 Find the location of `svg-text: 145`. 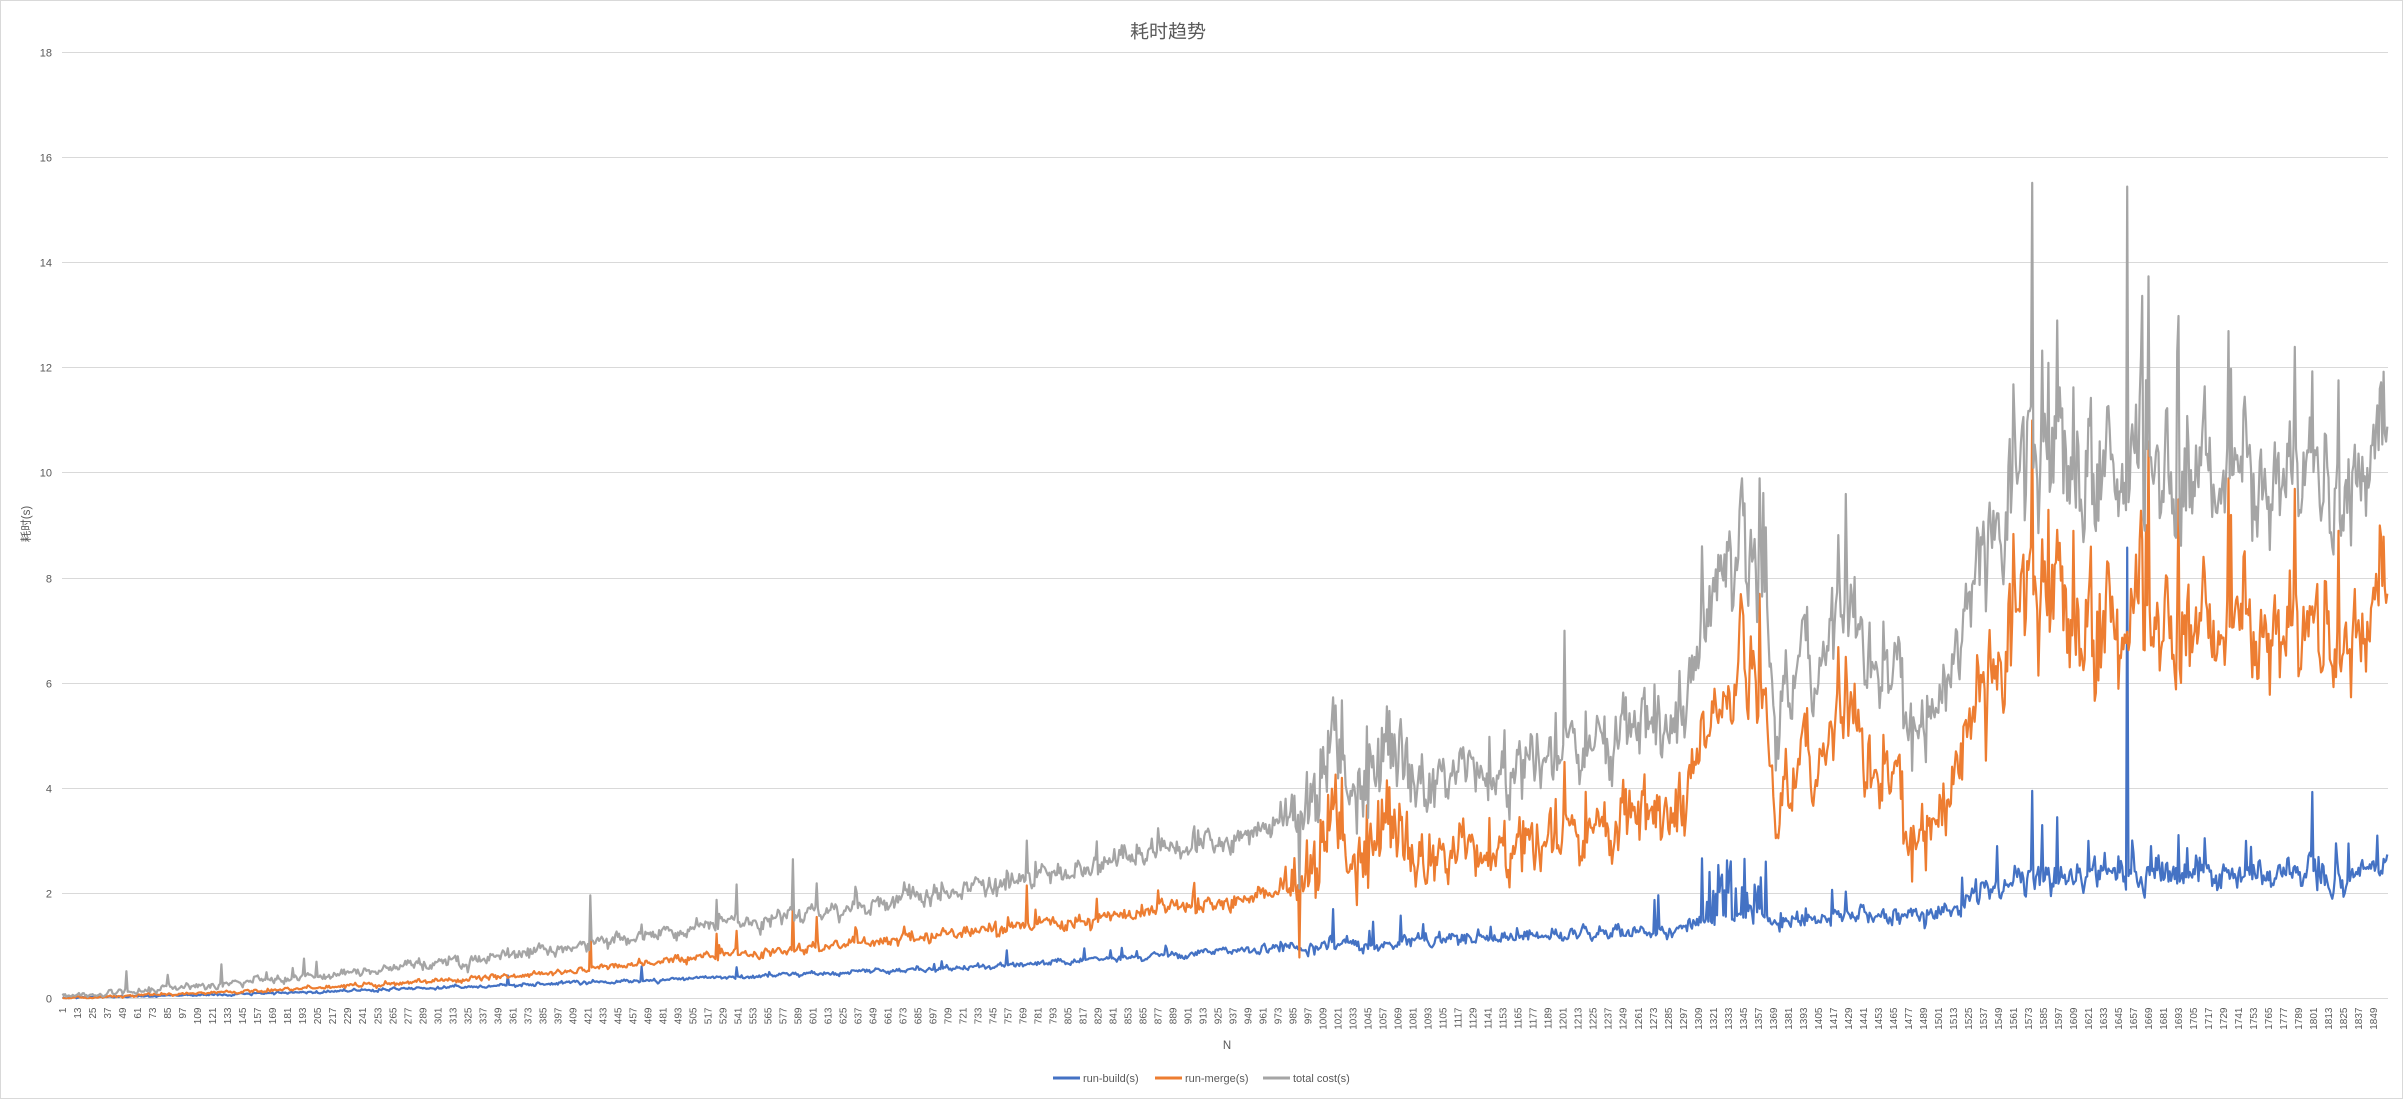

svg-text: 145 is located at coordinates (243, 1015).